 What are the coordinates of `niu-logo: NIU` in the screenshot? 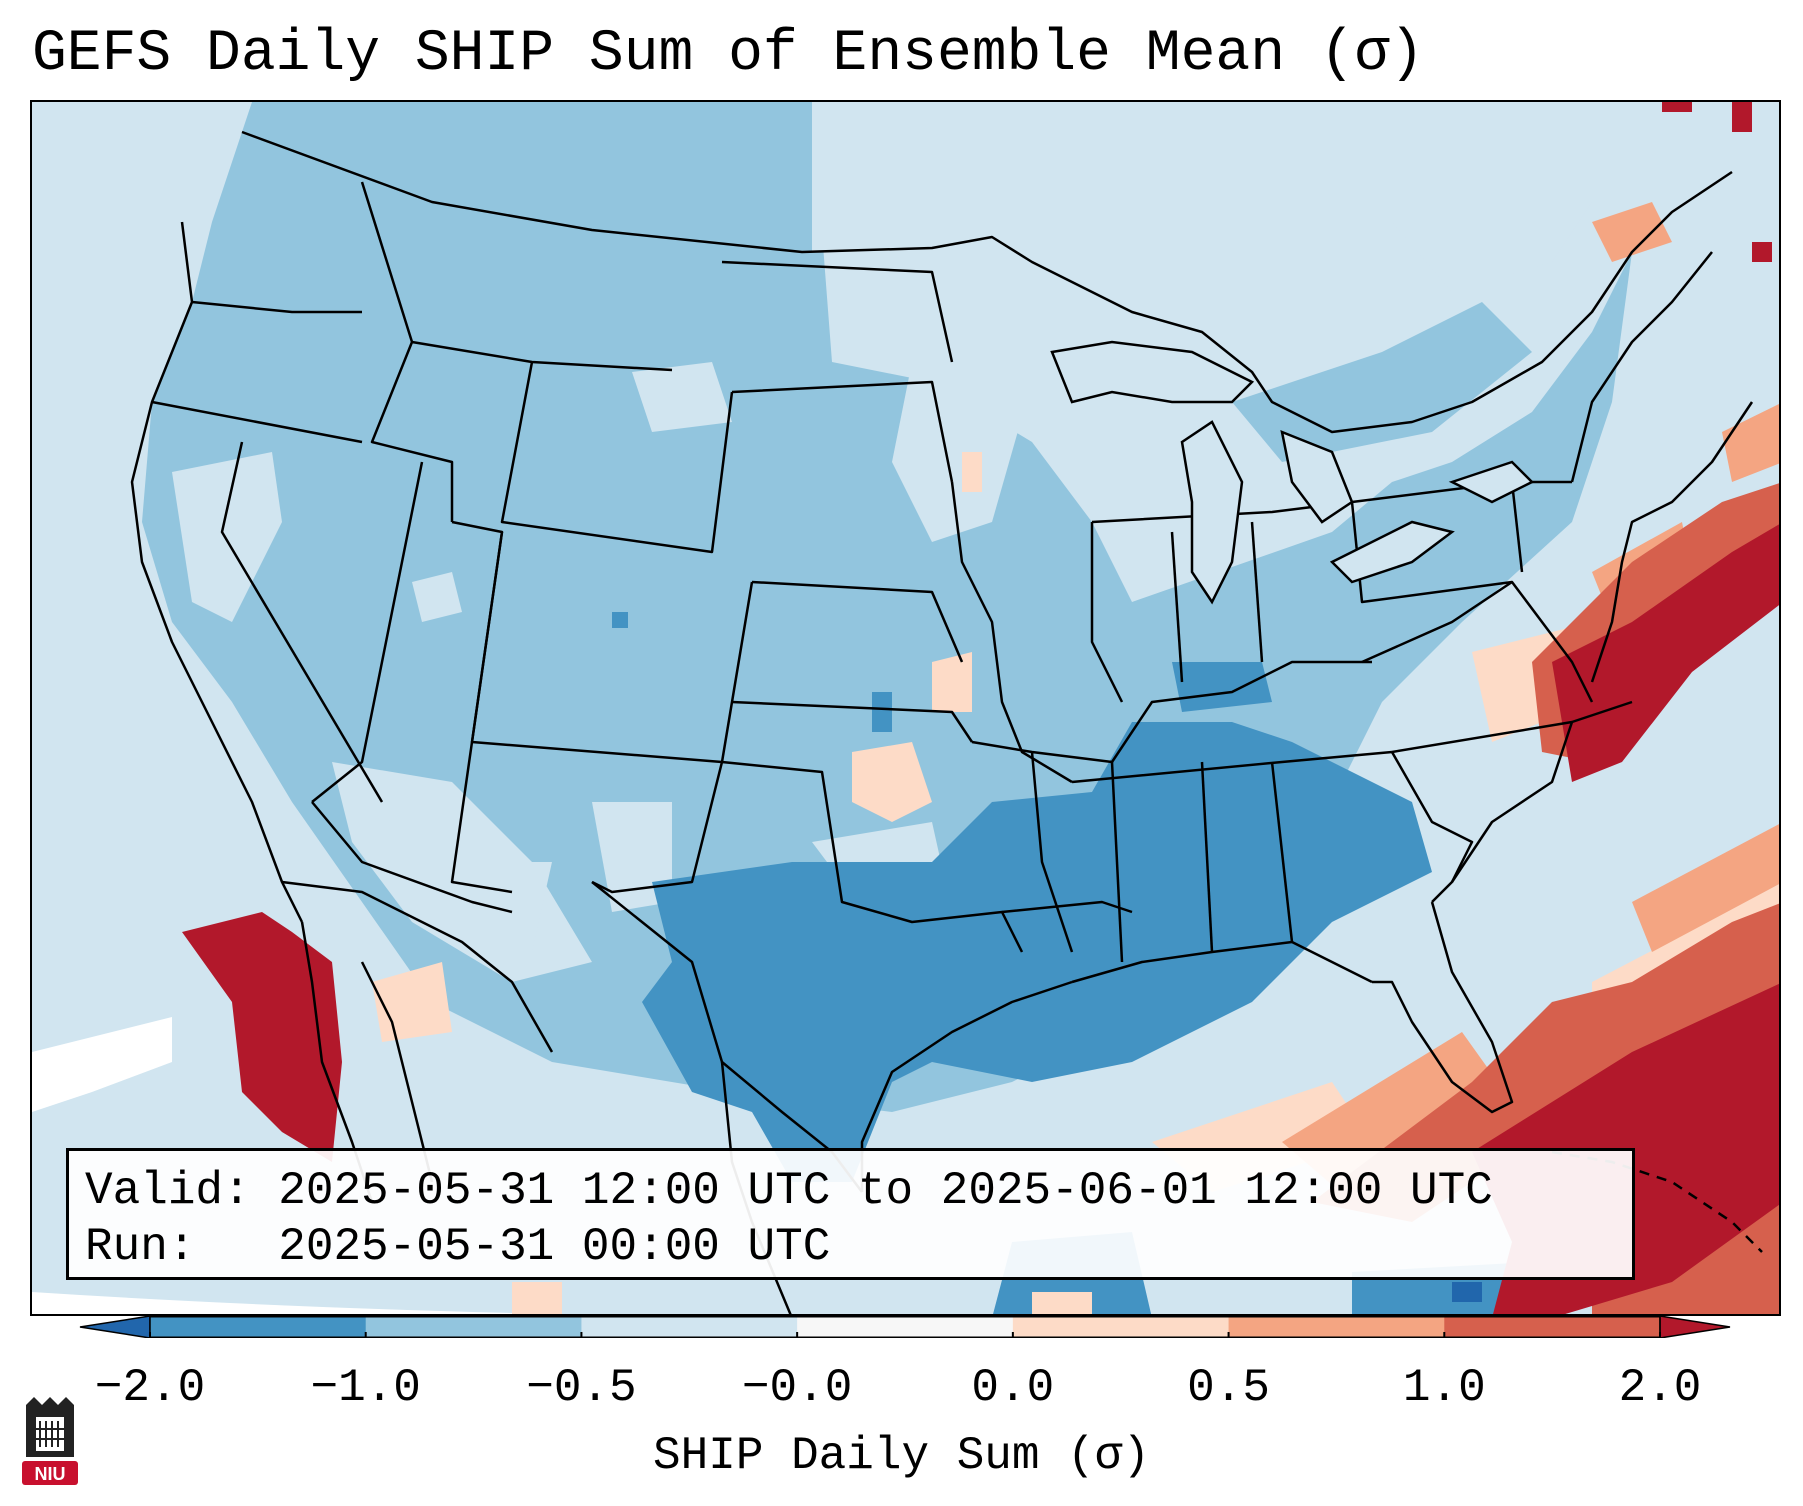 It's located at (50, 1441).